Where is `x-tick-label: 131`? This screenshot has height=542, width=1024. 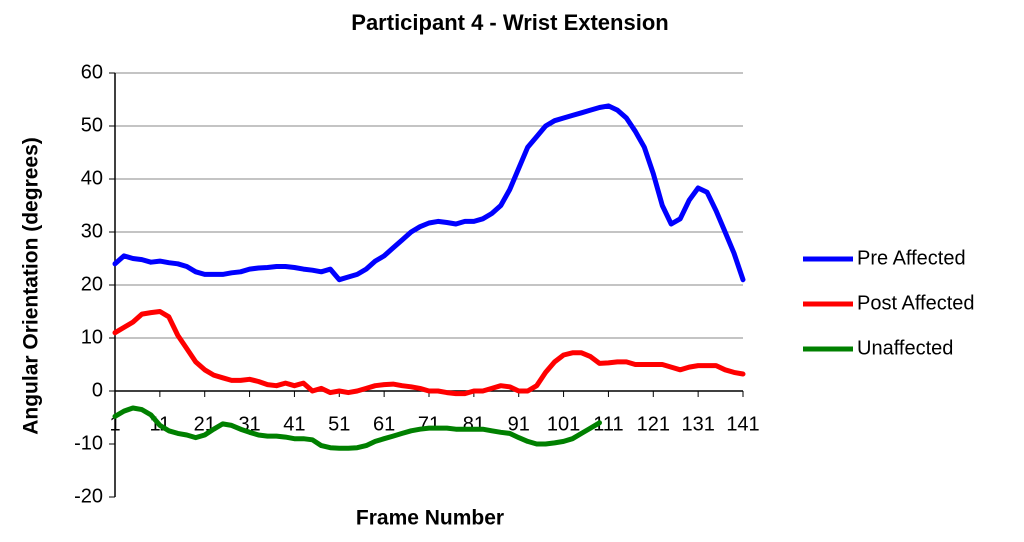 x-tick-label: 131 is located at coordinates (697, 424).